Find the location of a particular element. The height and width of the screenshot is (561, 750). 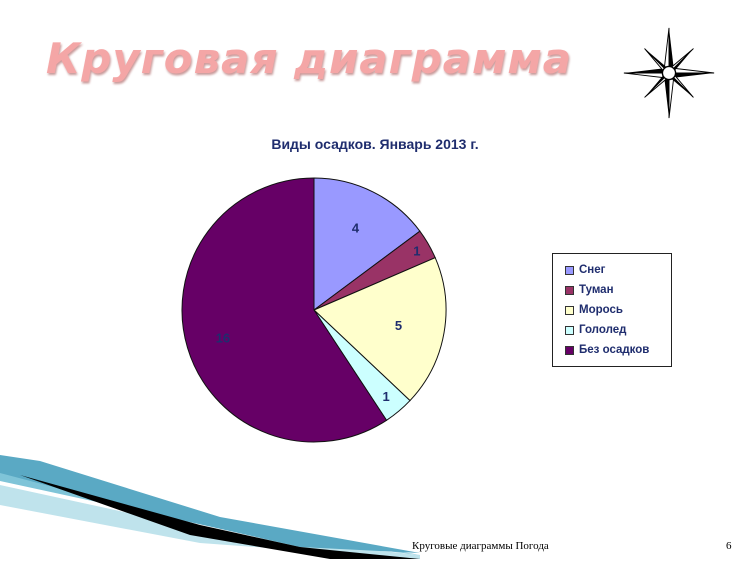

legend-item: Гололед is located at coordinates (618, 330).